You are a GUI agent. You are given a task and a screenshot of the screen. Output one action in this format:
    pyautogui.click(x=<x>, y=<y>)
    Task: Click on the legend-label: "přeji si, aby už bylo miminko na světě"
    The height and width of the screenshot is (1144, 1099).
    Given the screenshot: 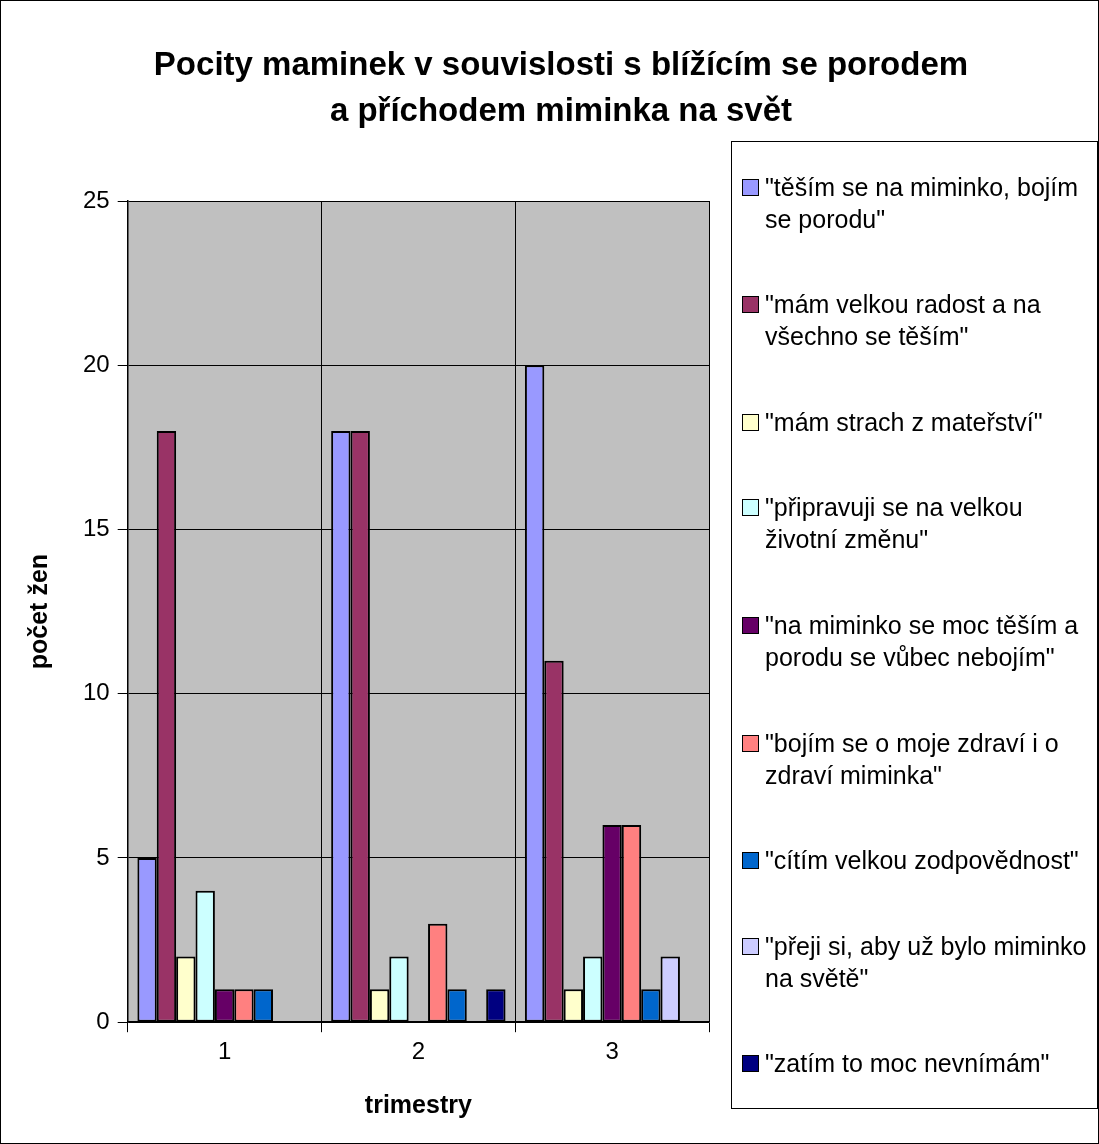 What is the action you would take?
    pyautogui.click(x=926, y=962)
    